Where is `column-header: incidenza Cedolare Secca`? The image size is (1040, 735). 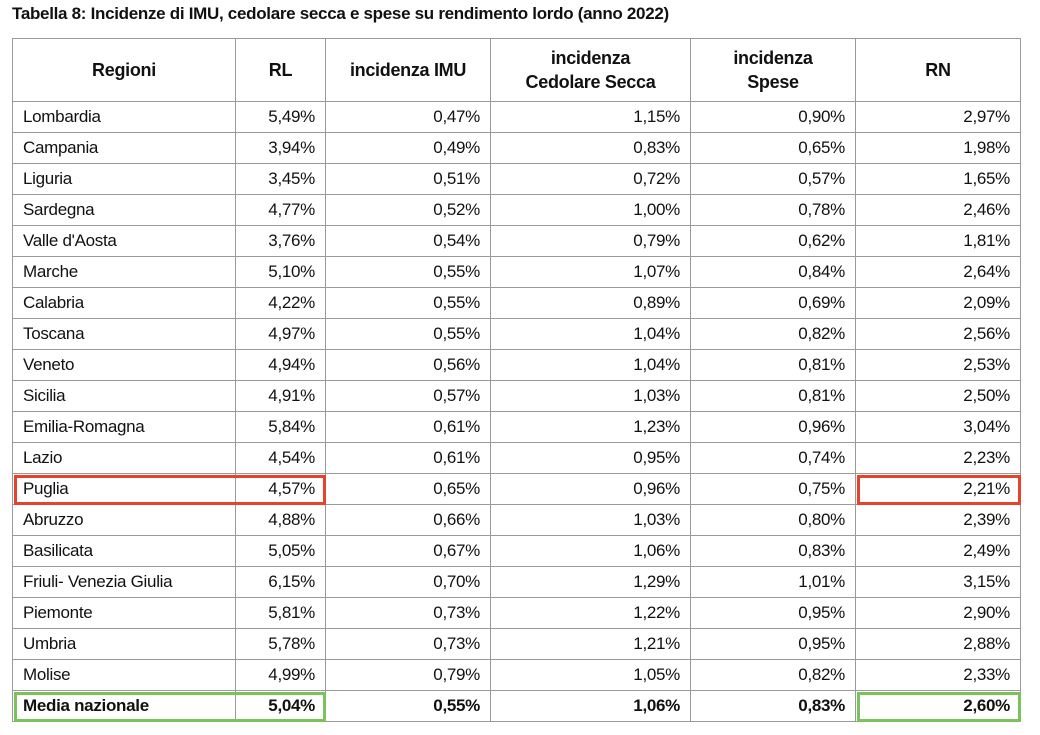 column-header: incidenza Cedolare Secca is located at coordinates (590, 70).